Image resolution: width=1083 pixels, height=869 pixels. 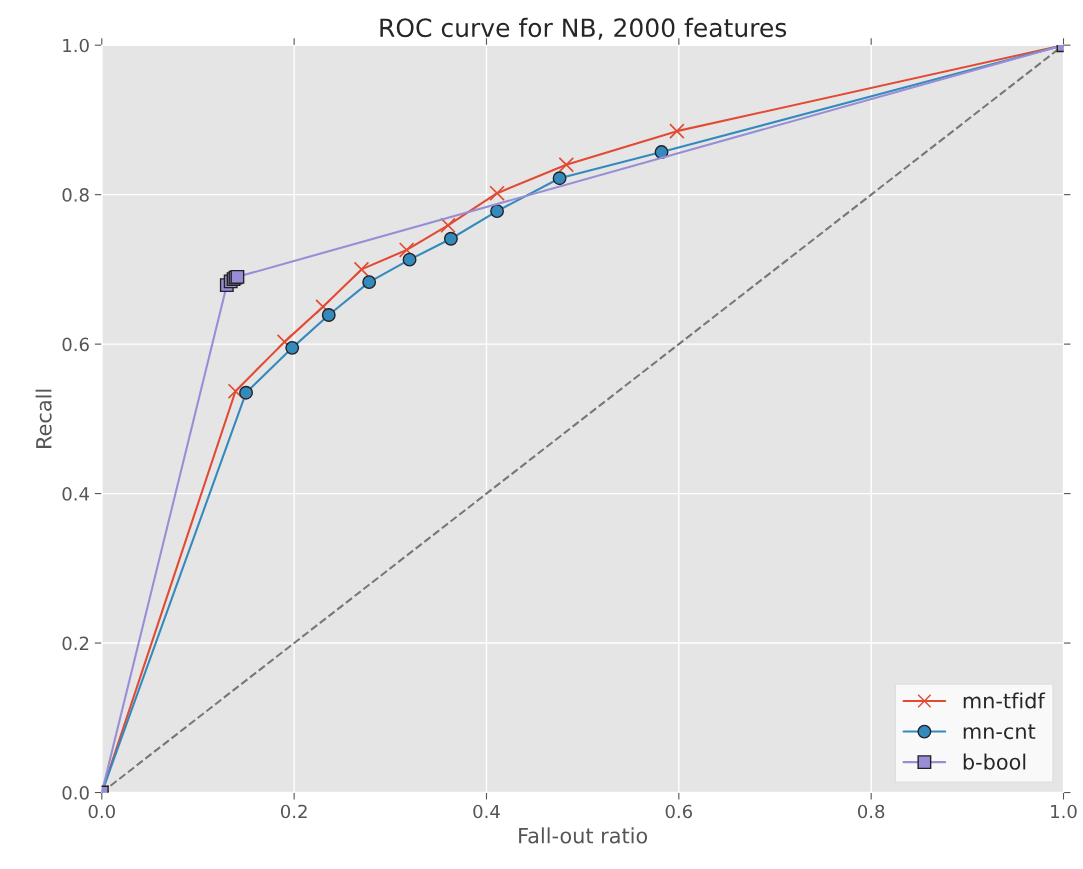 What do you see at coordinates (293, 811) in the screenshot?
I see `x-tick-label: 0.2` at bounding box center [293, 811].